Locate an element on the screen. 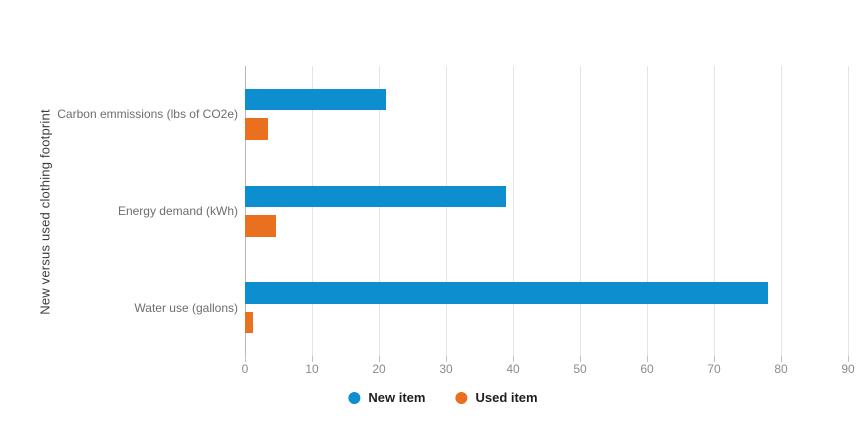 Image resolution: width=860 pixels, height=440 pixels. category-label: Water use (gallons) is located at coordinates (186, 307).